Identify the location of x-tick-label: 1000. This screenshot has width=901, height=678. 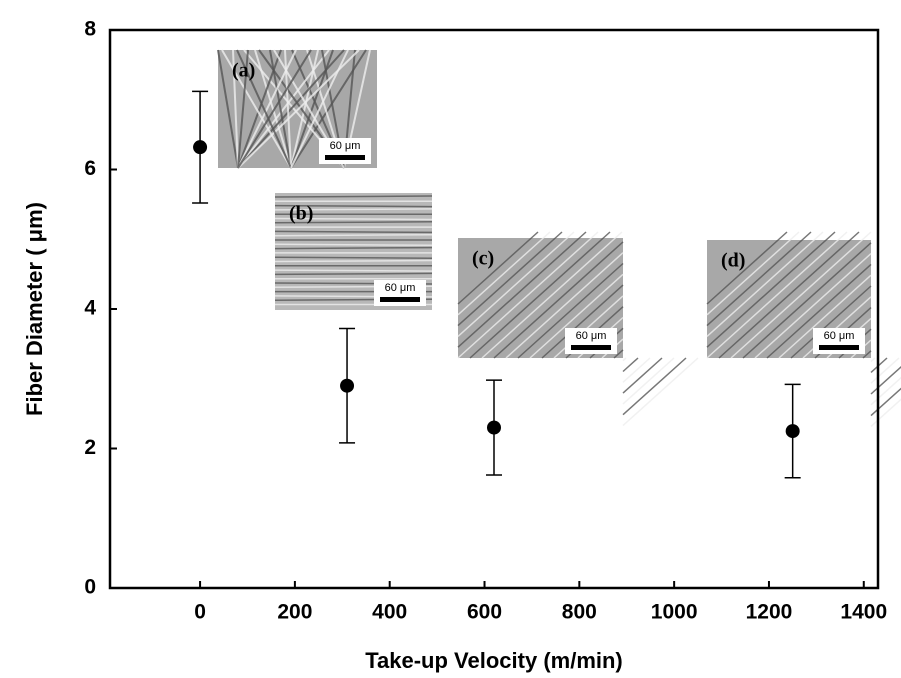
(674, 612).